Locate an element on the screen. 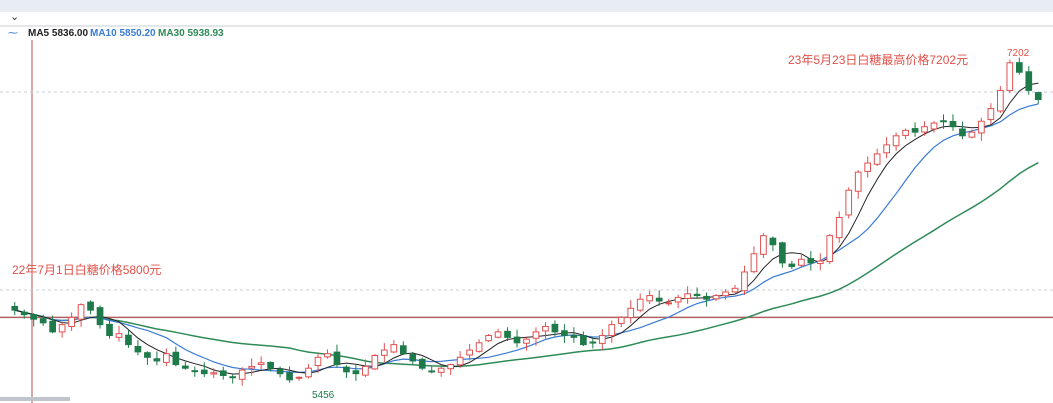 The height and width of the screenshot is (403, 1053). ma5-label: MA5 5836.00 is located at coordinates (58, 33).